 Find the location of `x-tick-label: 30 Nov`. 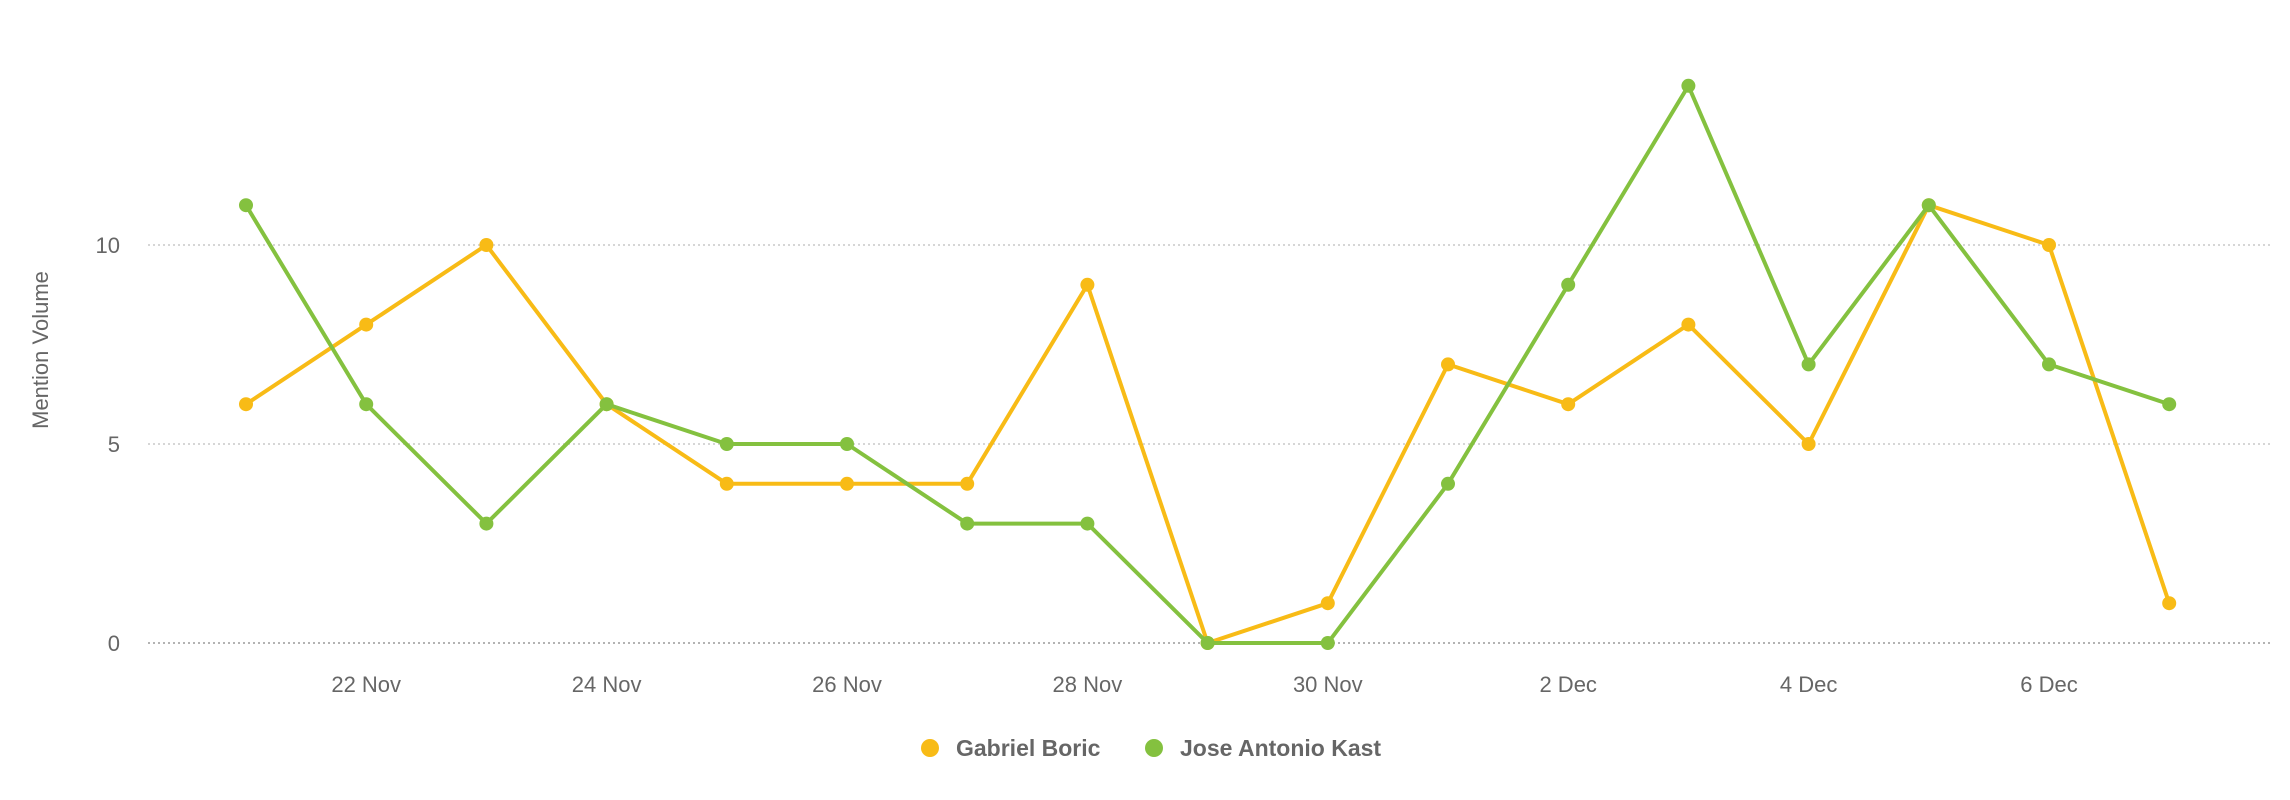

x-tick-label: 30 Nov is located at coordinates (1328, 684).